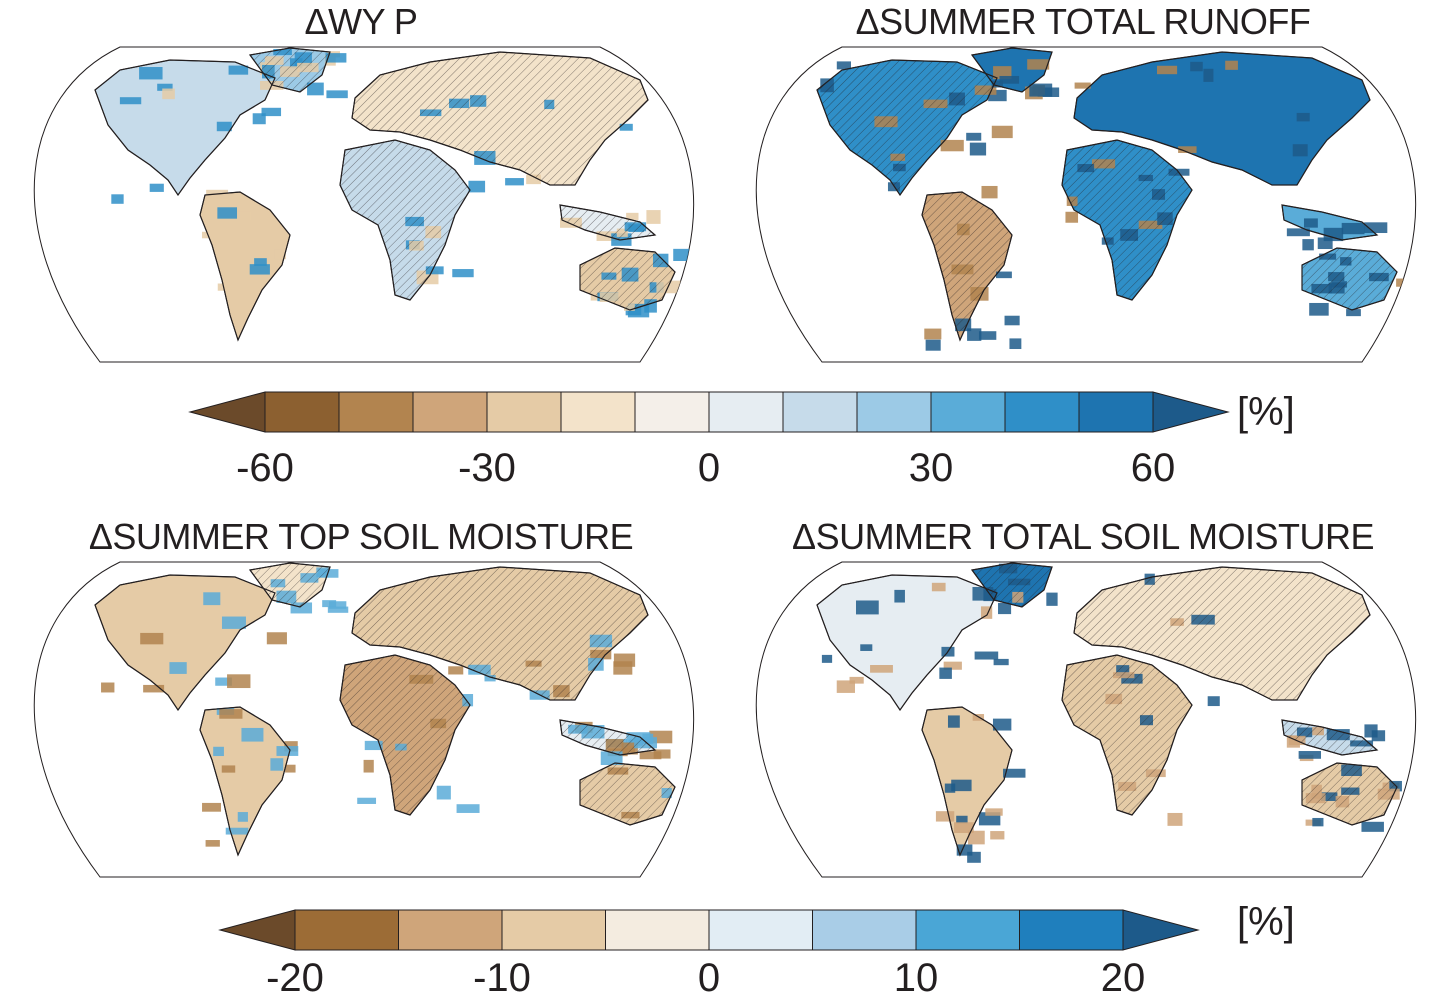 Image resolution: width=1445 pixels, height=1000 pixels. Describe the element at coordinates (916, 978) in the screenshot. I see `colorbar-tick-label: 10` at that location.